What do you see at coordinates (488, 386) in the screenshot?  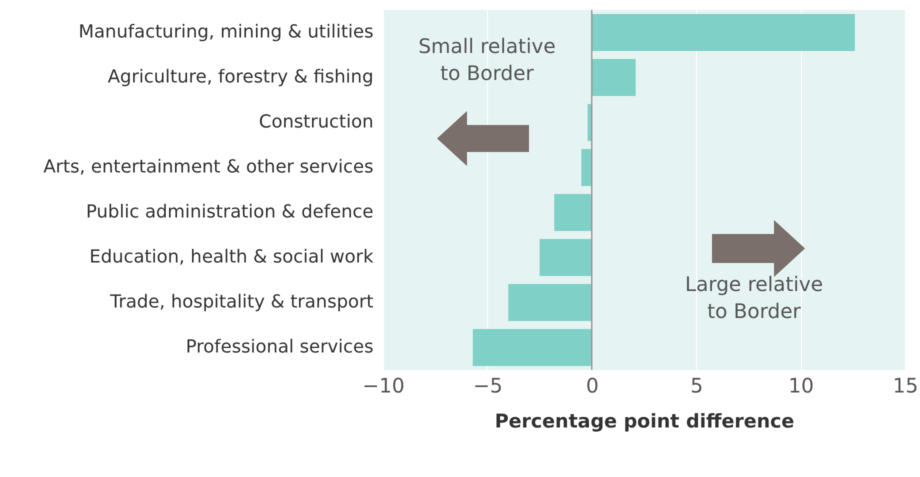 I see `x-tick-label: −5` at bounding box center [488, 386].